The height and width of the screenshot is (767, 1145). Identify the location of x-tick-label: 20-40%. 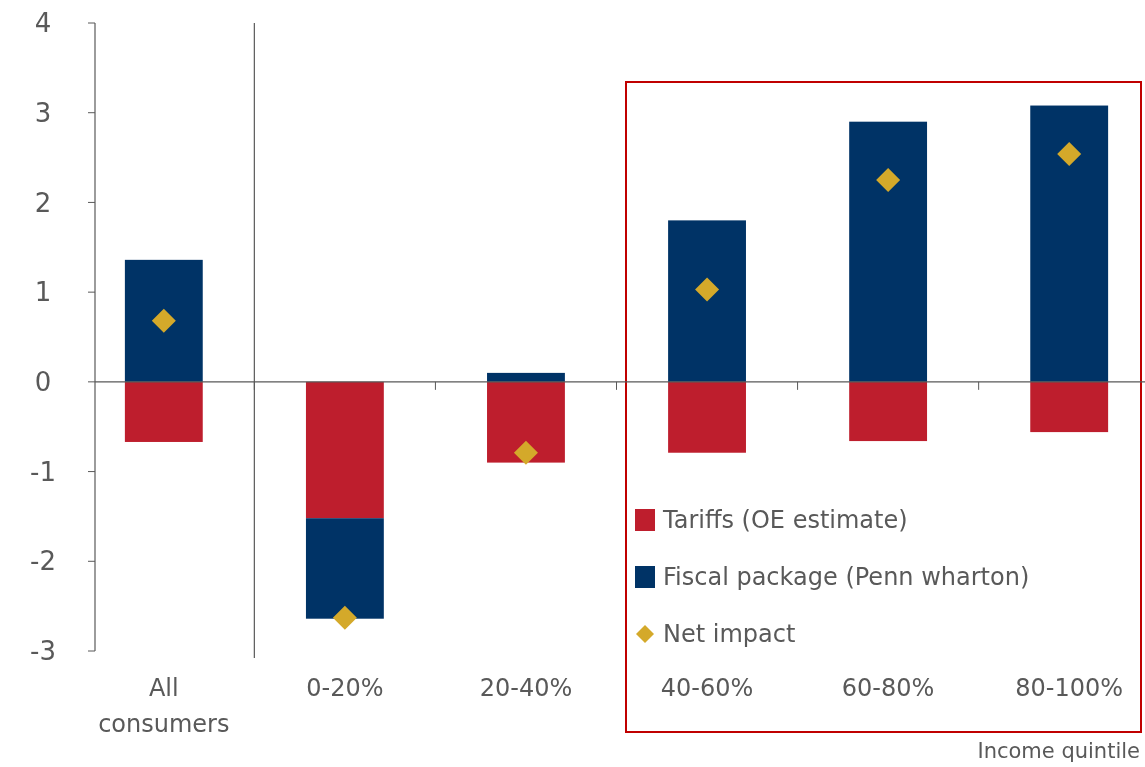
(526, 688).